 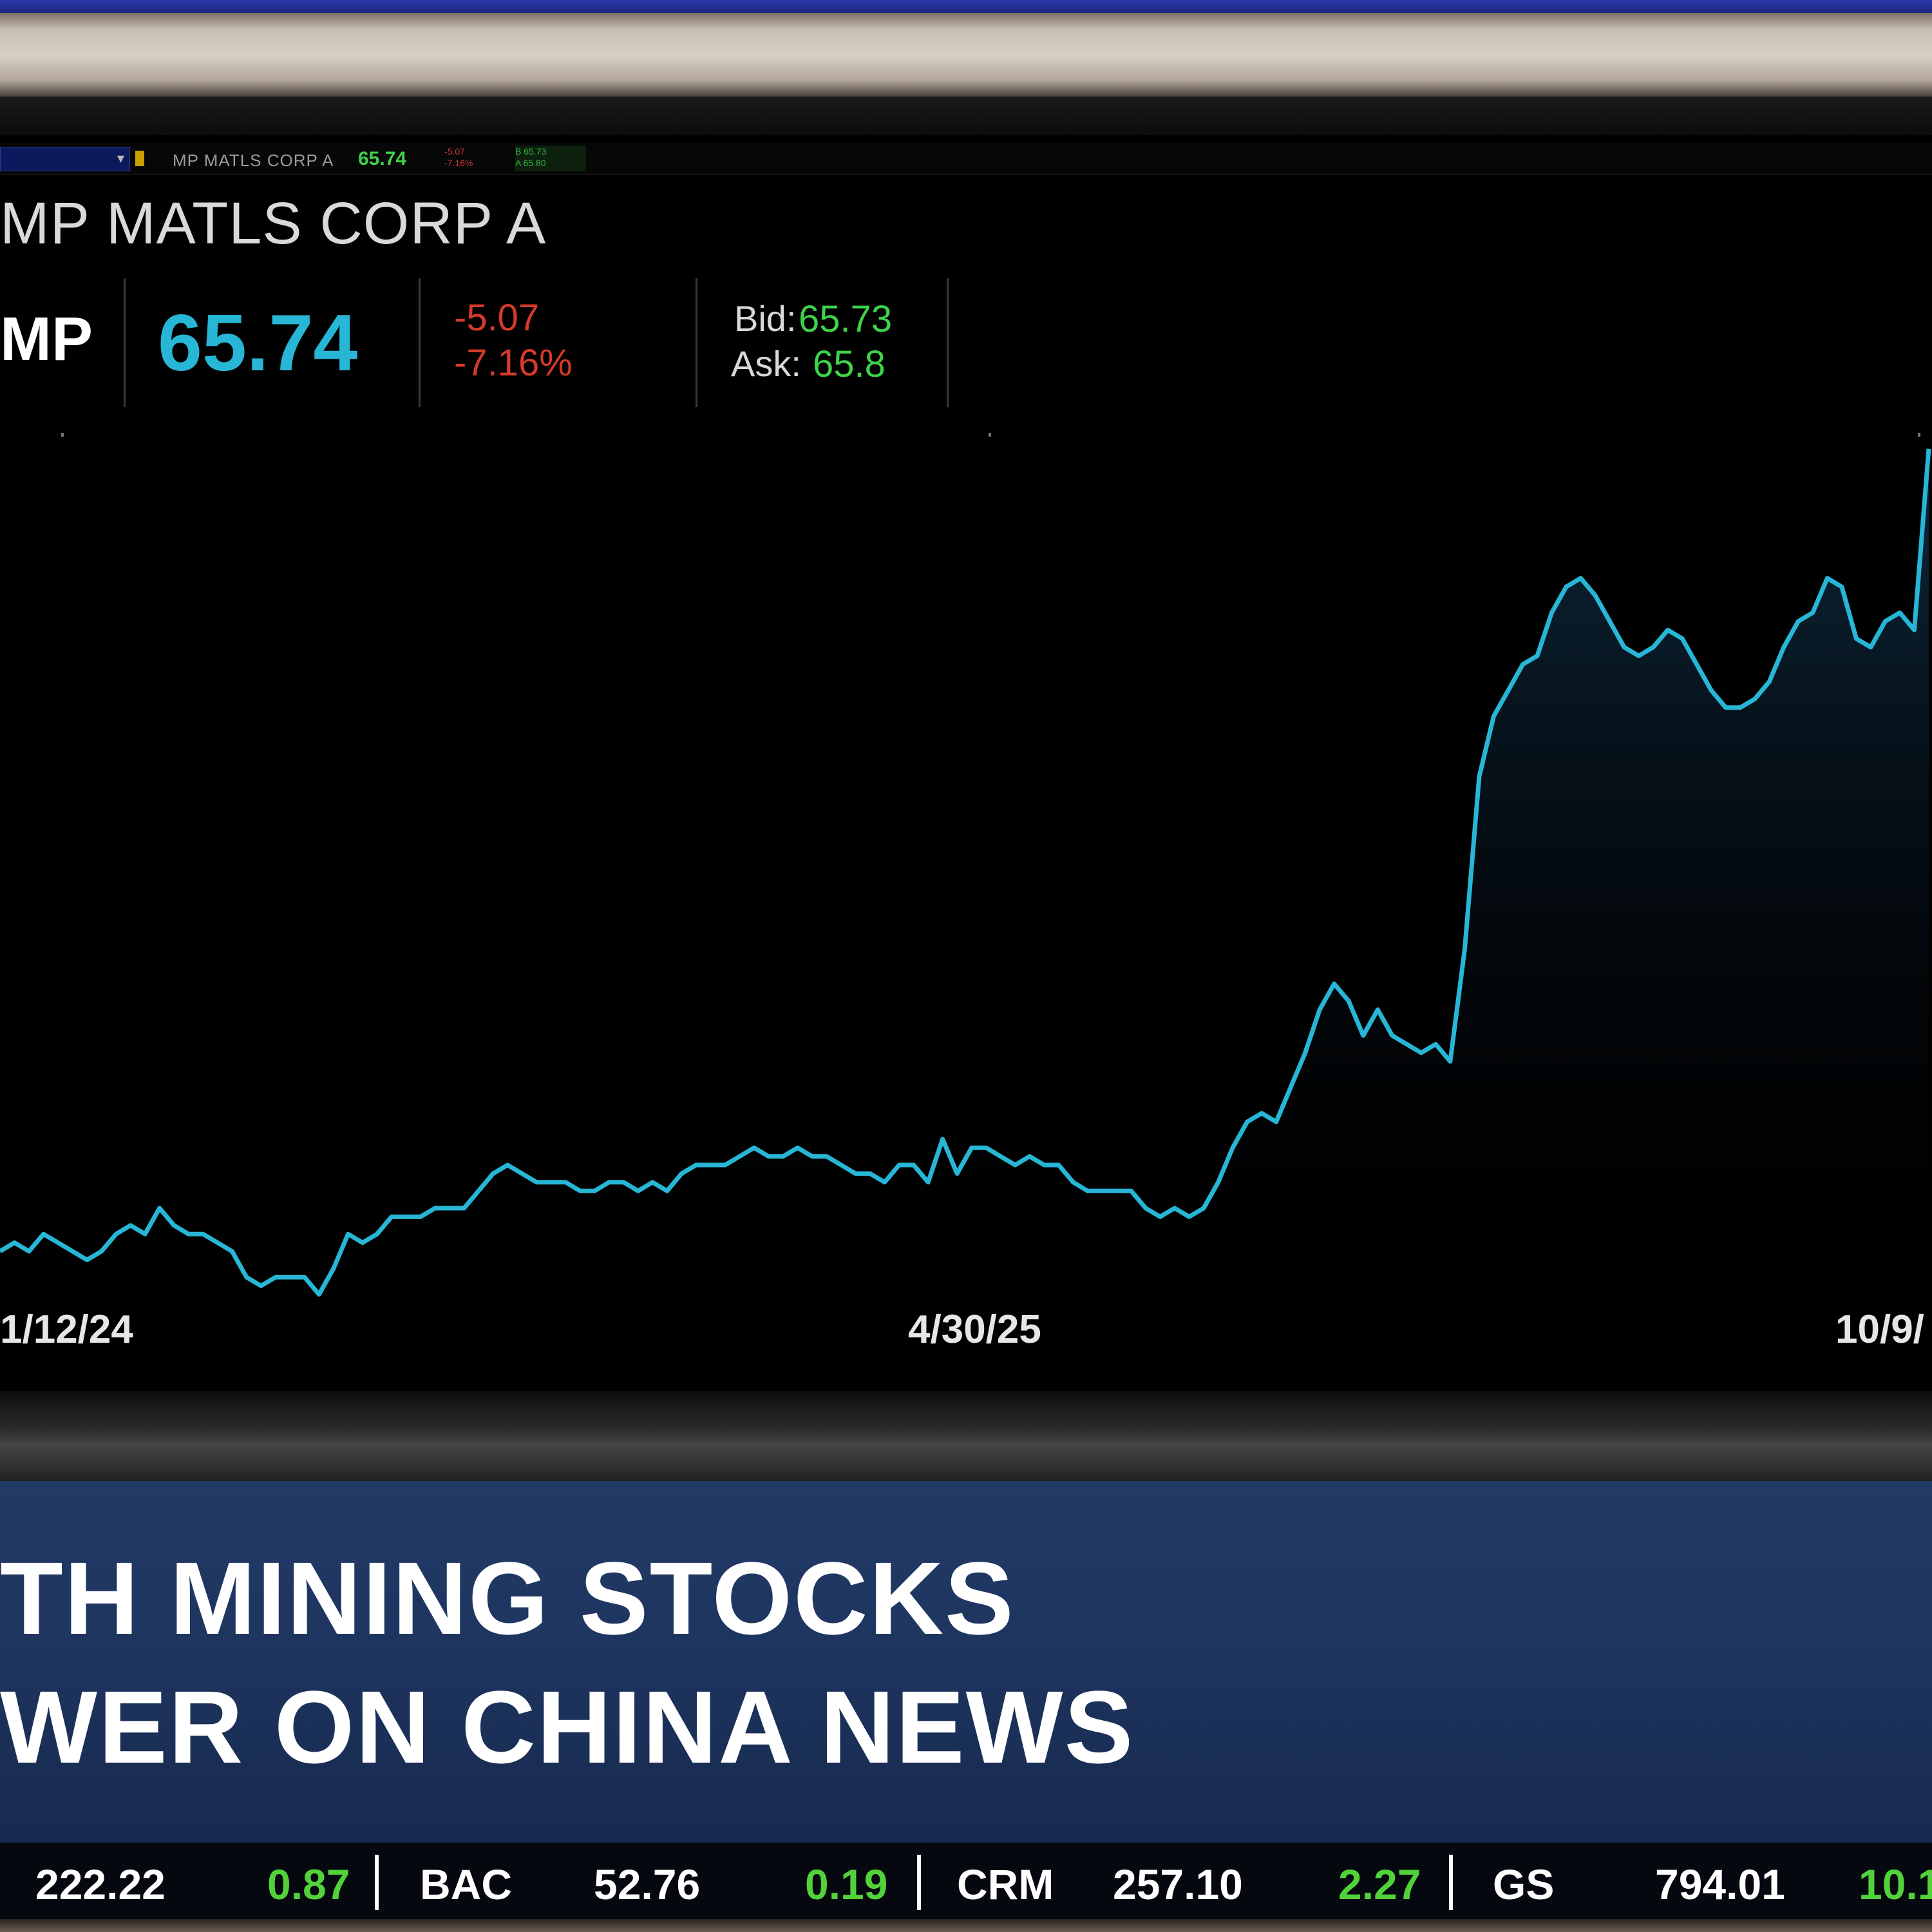 I want to click on toolbar-bid-ask: B 65.73 A 65.80, so click(x=550, y=159).